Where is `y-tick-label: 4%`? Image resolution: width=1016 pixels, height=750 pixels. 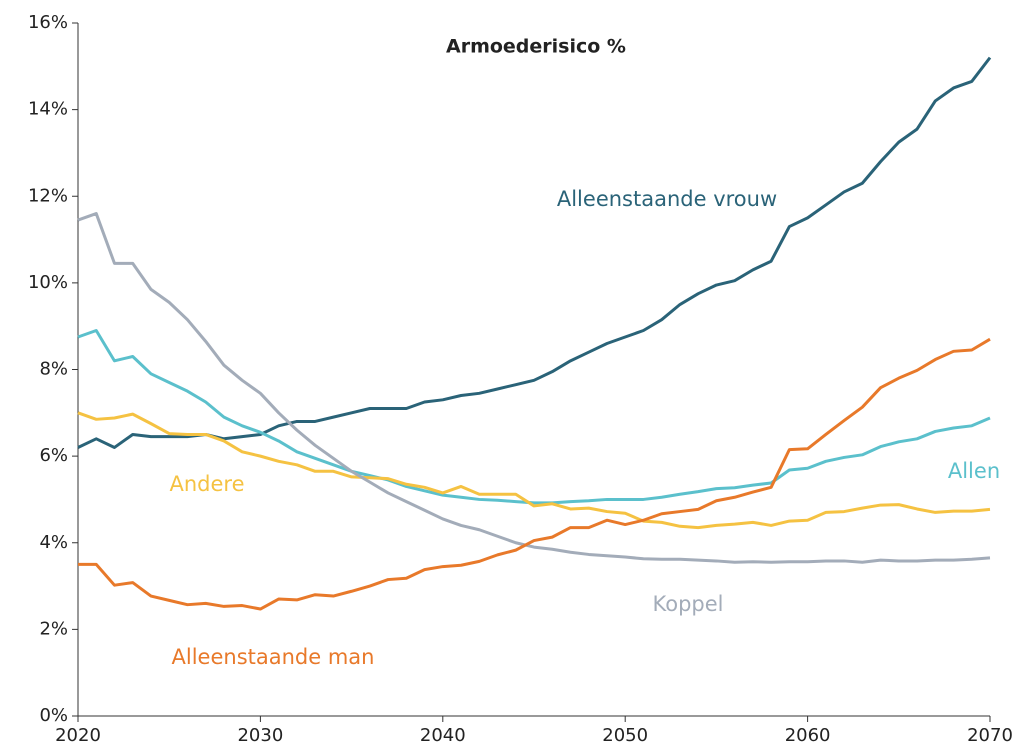 y-tick-label: 4% is located at coordinates (53, 542).